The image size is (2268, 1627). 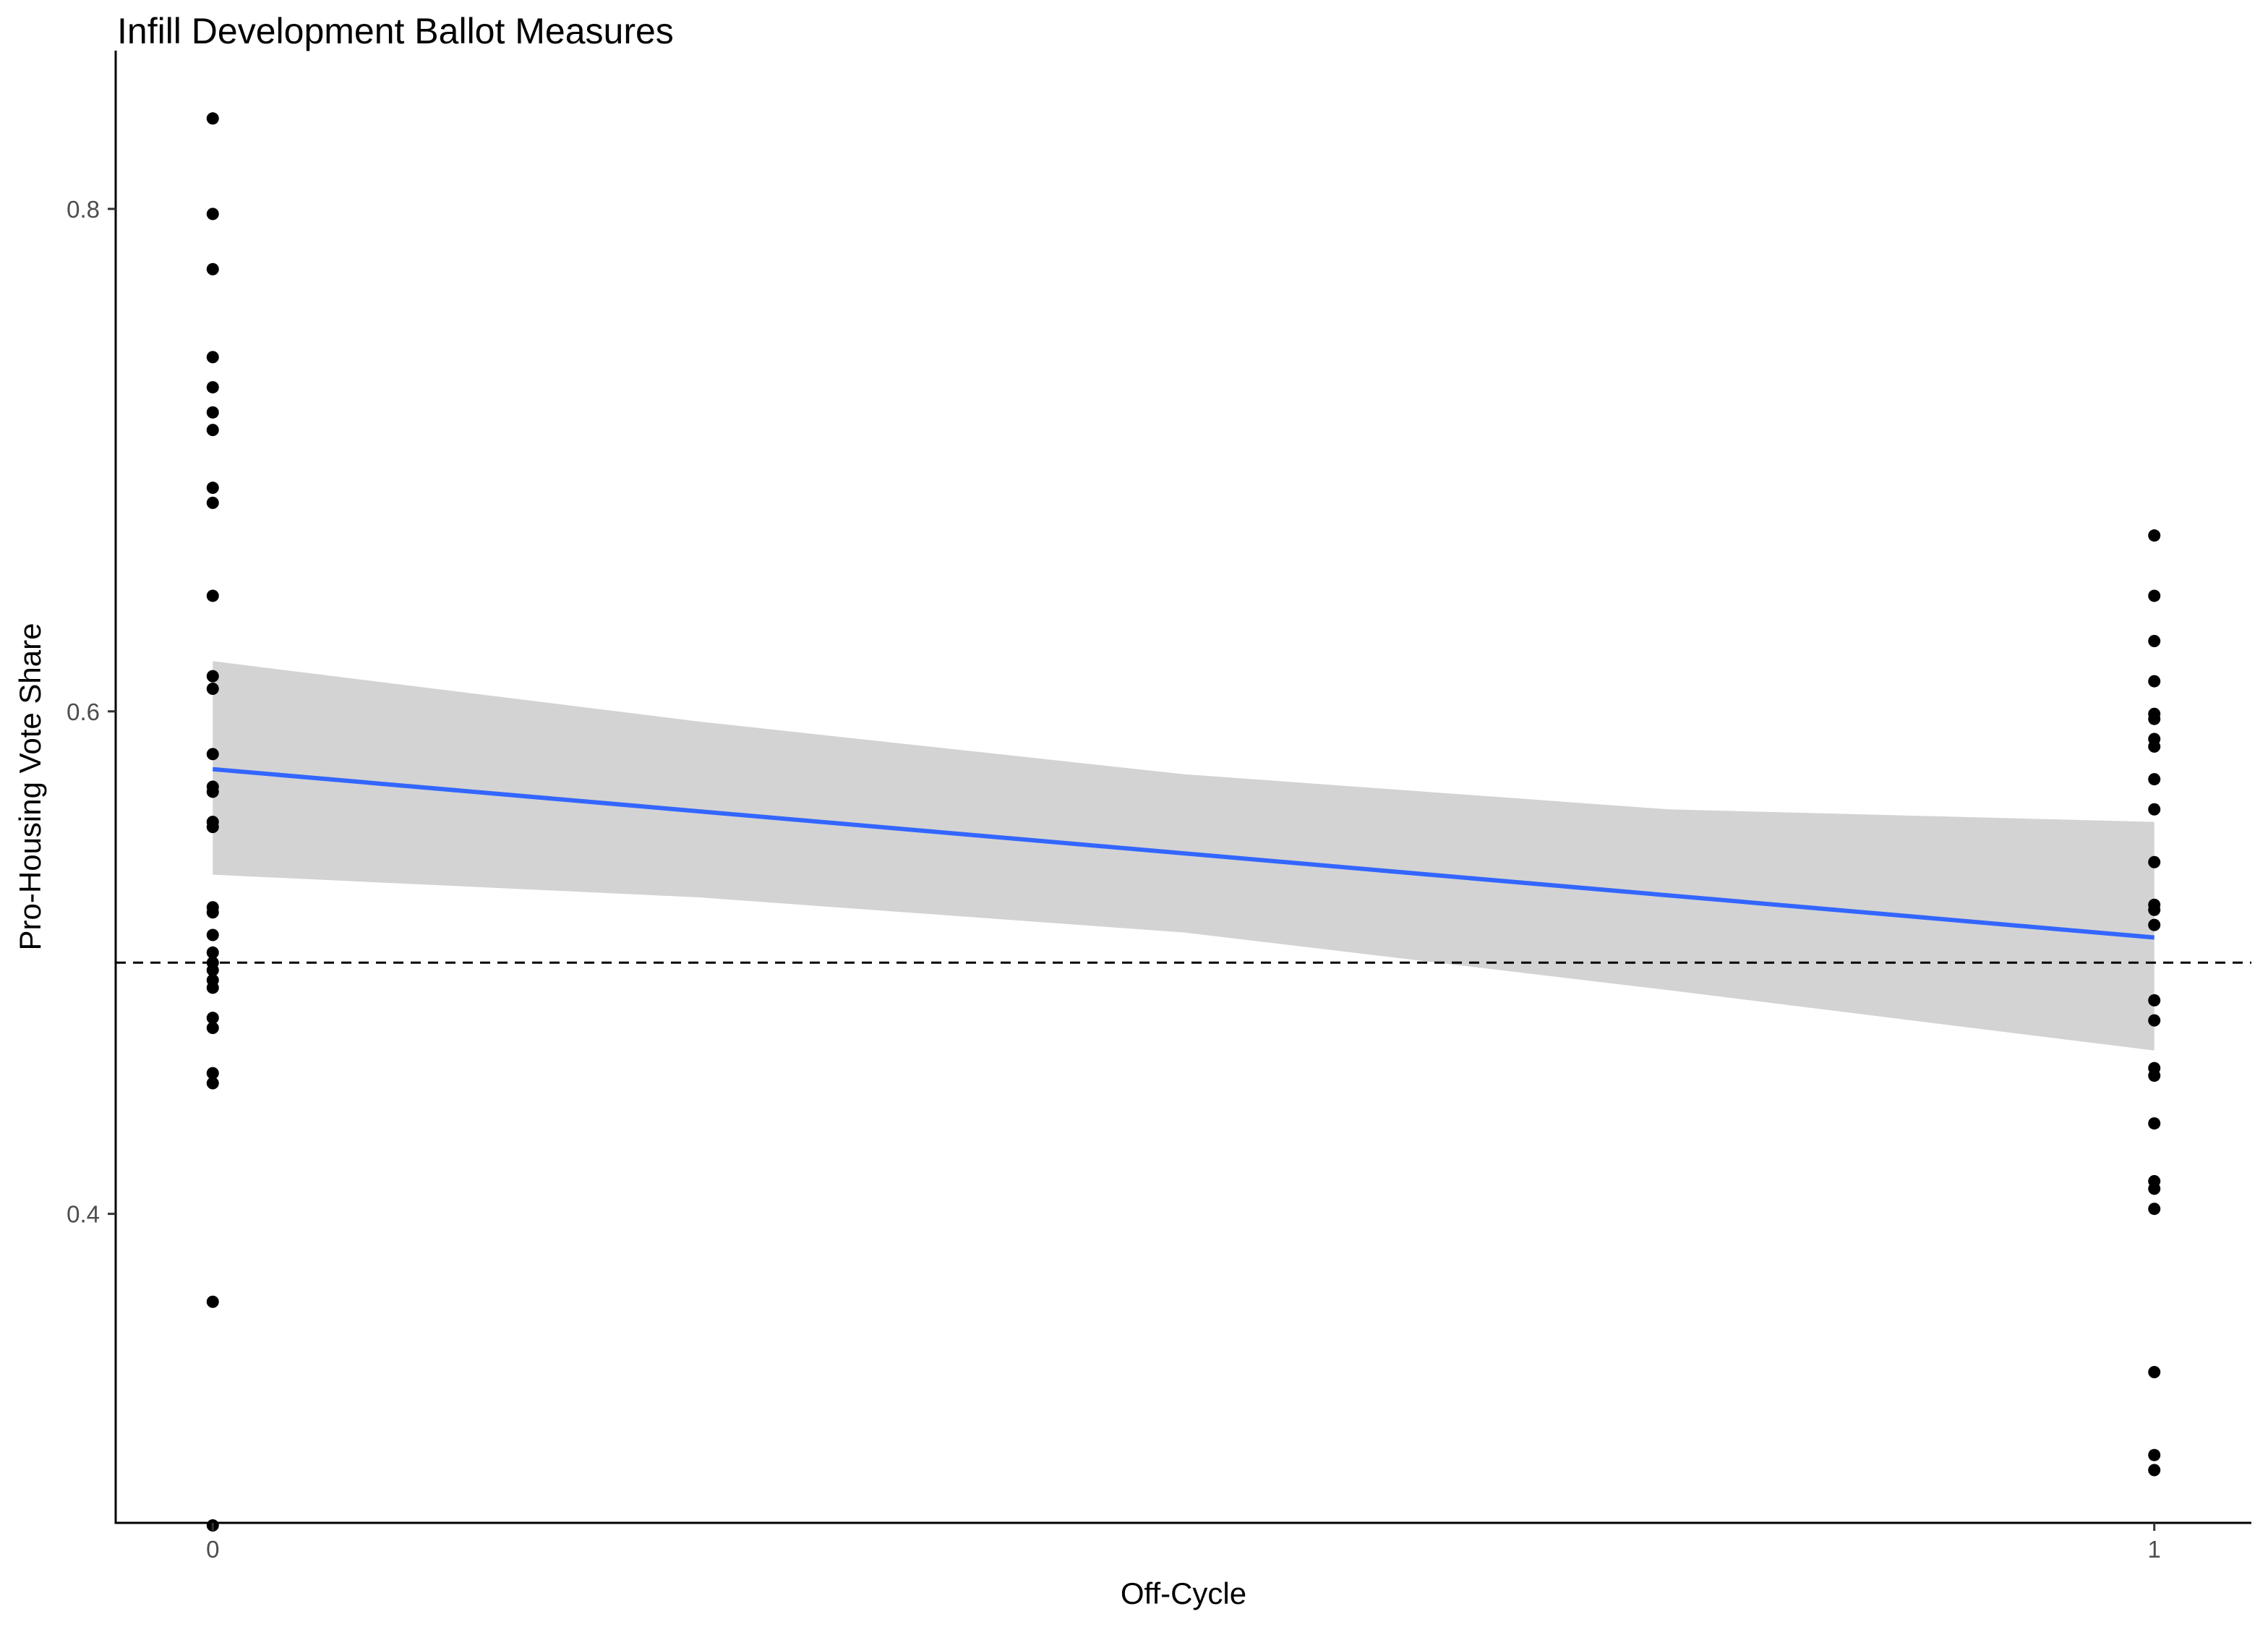 I want to click on x-tick-label: 1, so click(x=2154, y=1550).